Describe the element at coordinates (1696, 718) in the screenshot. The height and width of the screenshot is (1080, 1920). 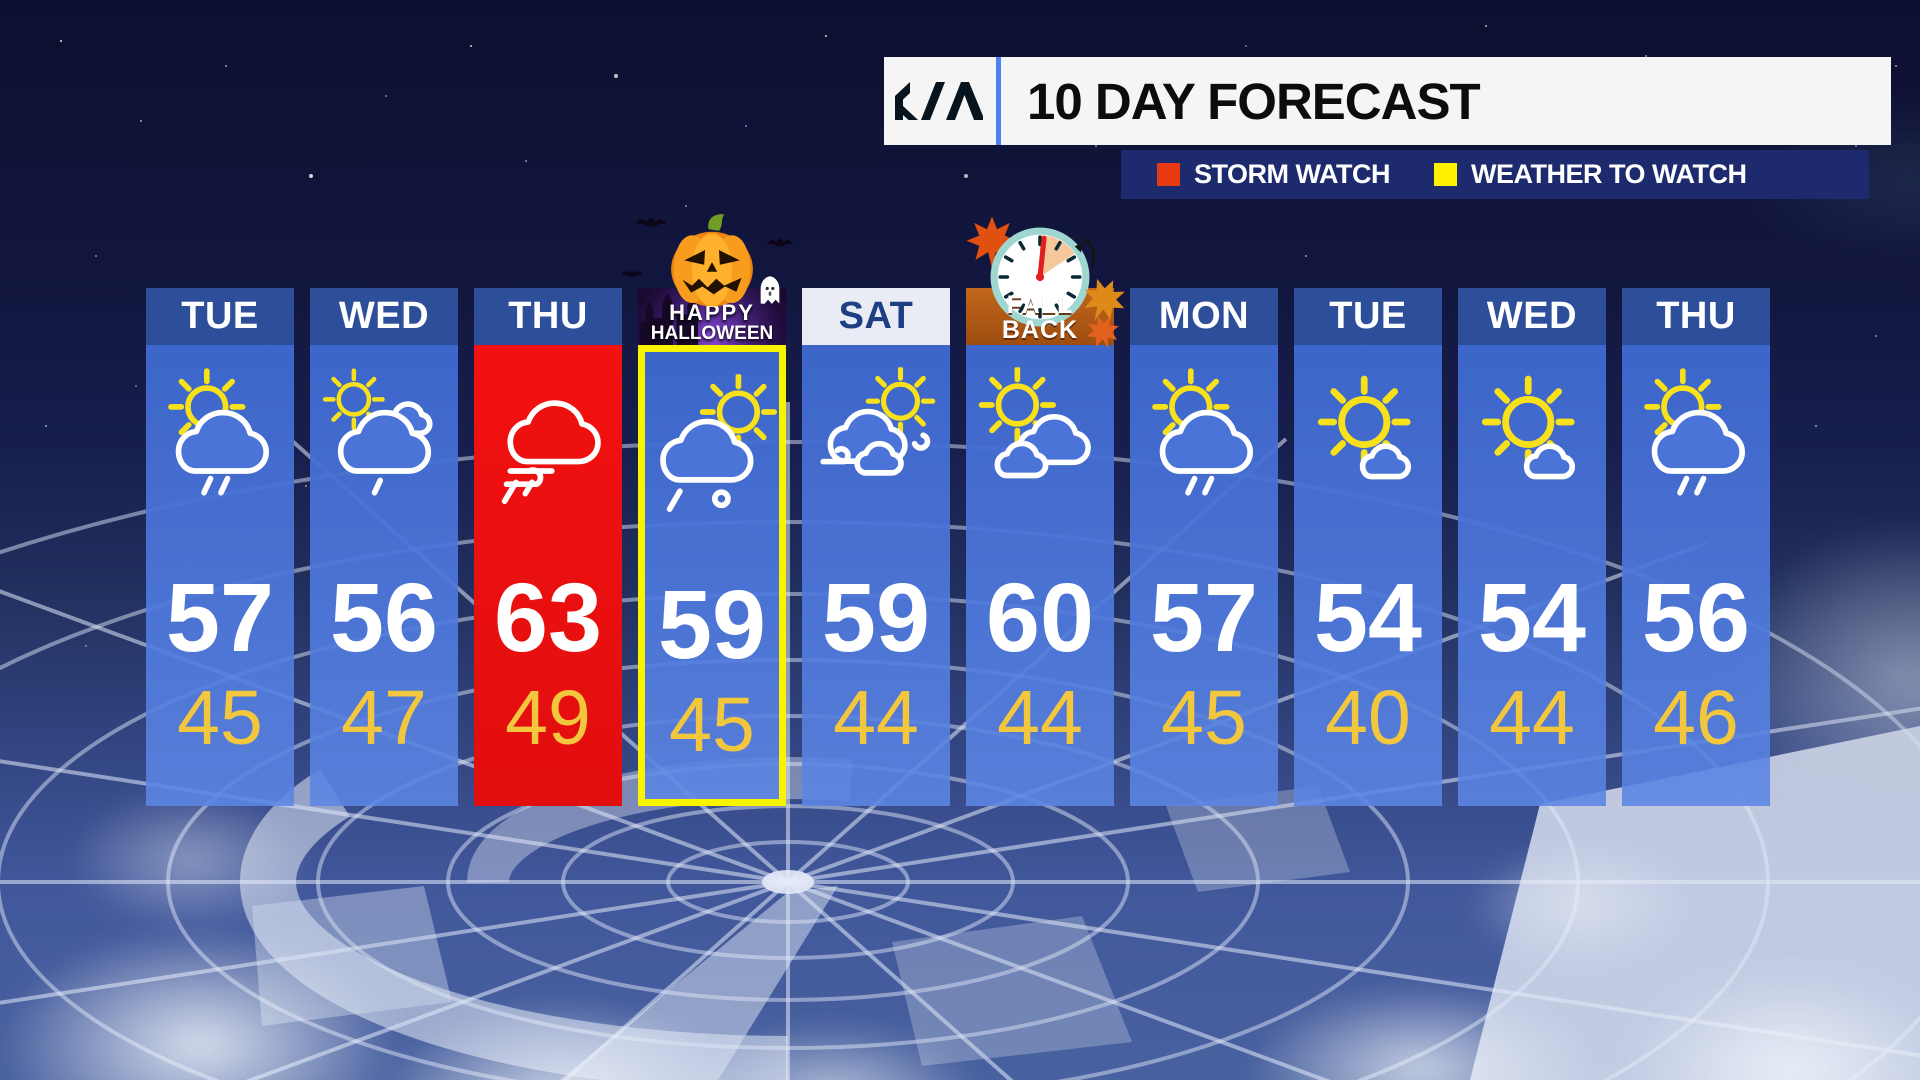
I see `low-temp: 46` at that location.